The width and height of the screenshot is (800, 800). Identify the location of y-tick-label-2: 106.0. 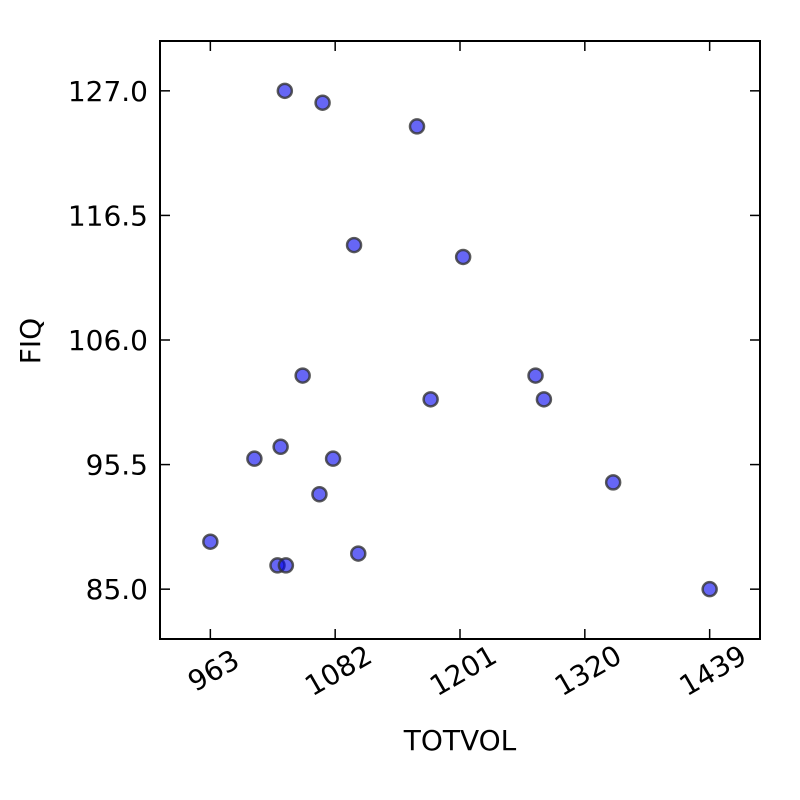
(108, 340).